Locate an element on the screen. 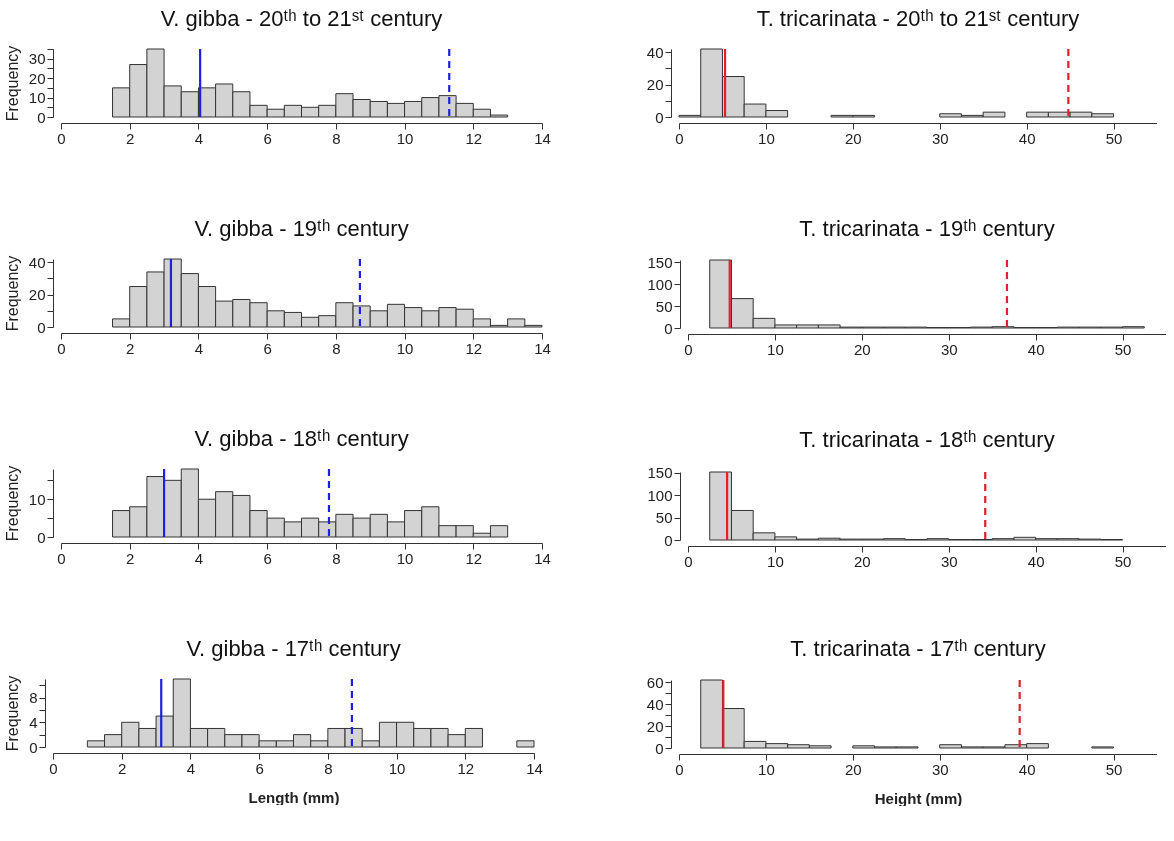 The width and height of the screenshot is (1174, 841). y-tick-label: 4 is located at coordinates (33, 722).